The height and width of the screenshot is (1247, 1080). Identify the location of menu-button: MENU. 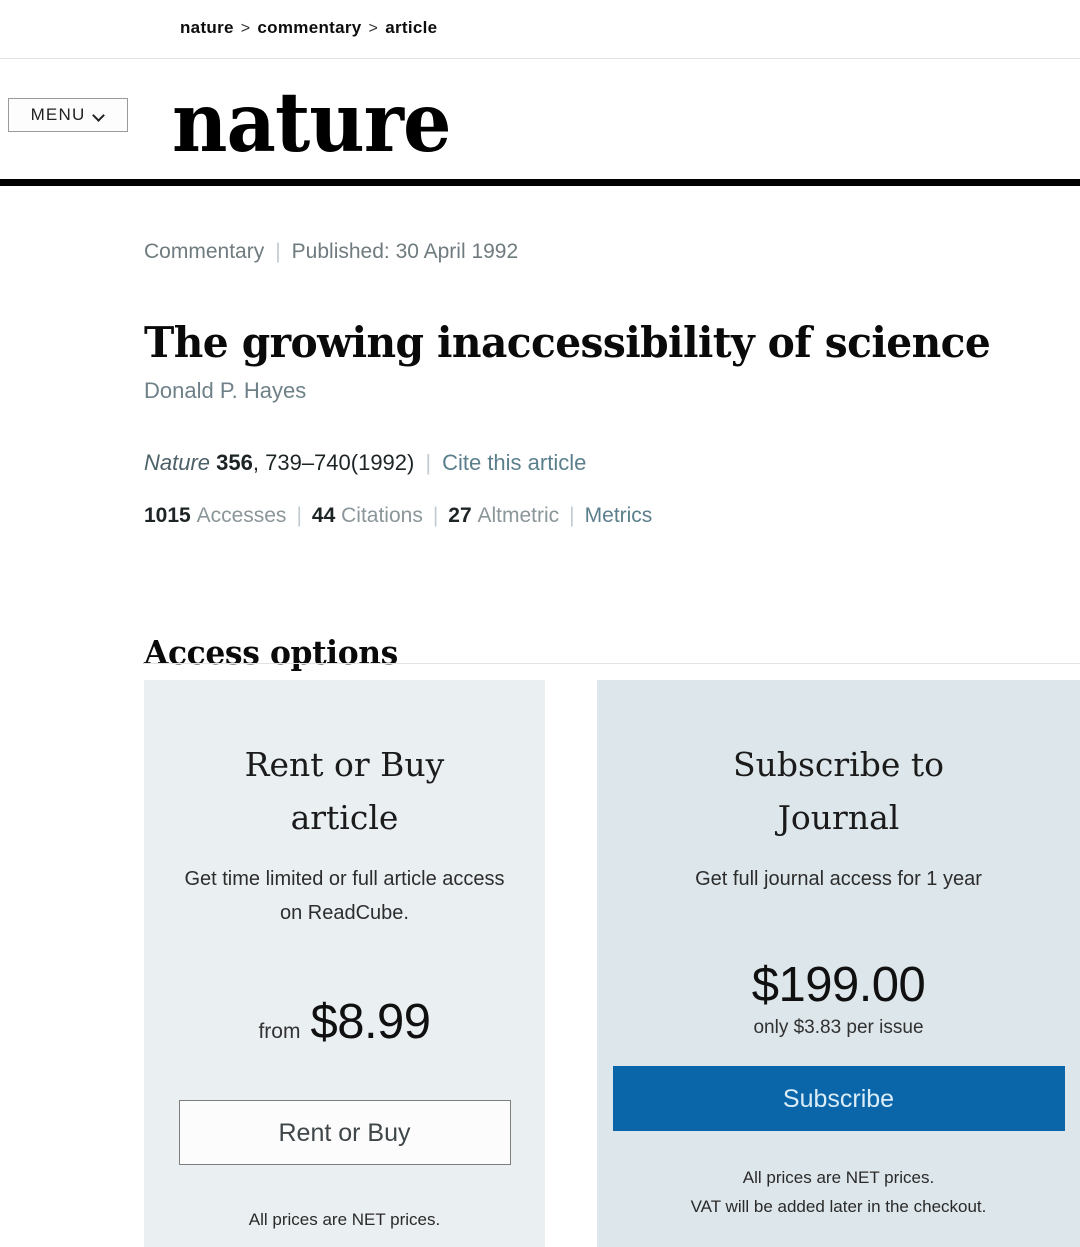
(68, 115).